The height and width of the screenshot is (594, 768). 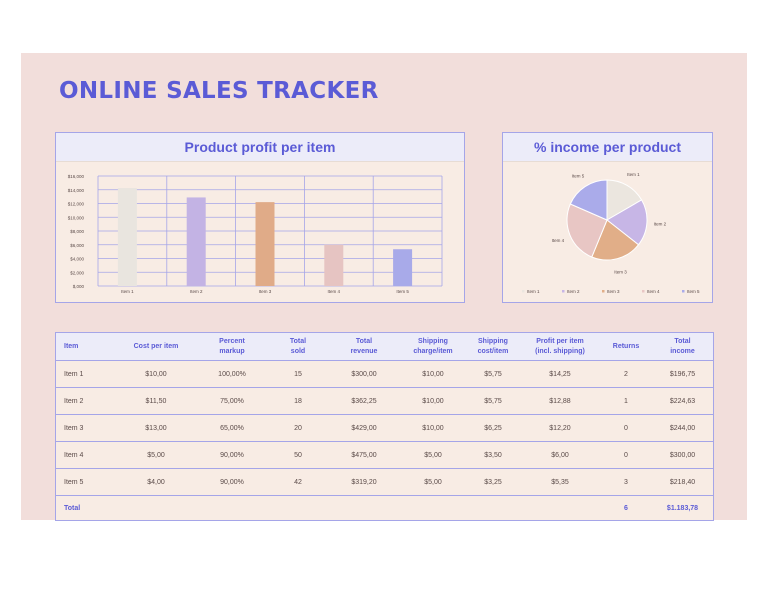 I want to click on table-cell: $3,50, so click(x=493, y=455).